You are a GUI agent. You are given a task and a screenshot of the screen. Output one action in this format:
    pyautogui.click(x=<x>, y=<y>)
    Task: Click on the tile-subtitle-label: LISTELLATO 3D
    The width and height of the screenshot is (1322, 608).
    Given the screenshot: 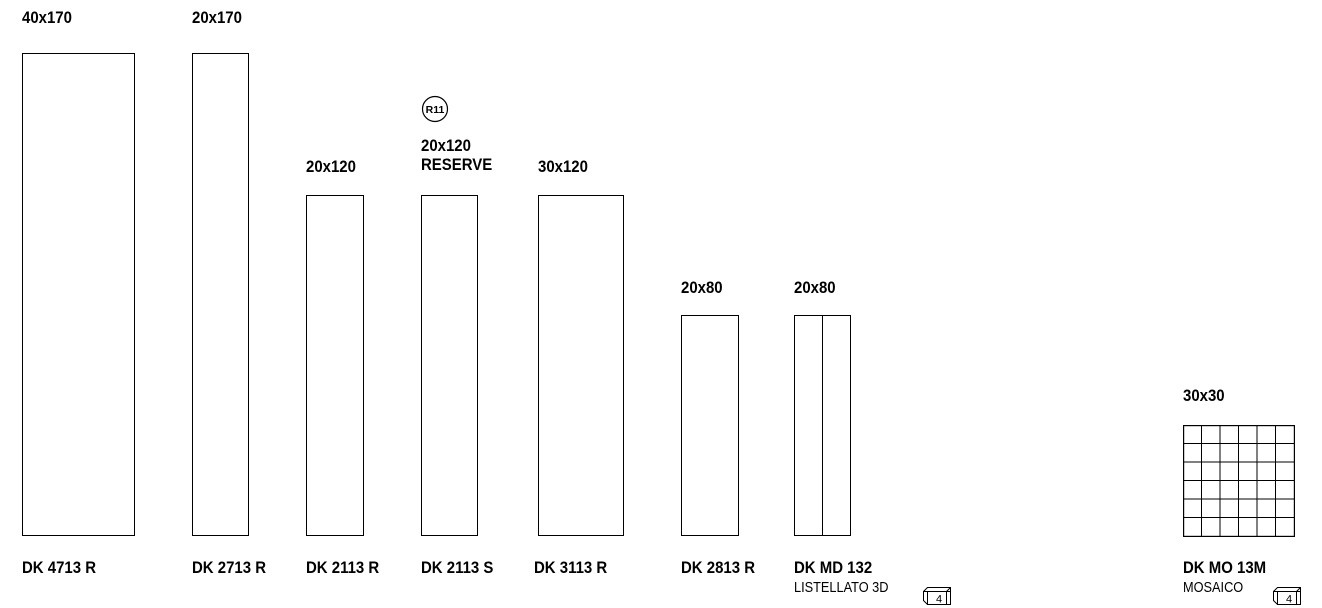 What is the action you would take?
    pyautogui.click(x=841, y=587)
    